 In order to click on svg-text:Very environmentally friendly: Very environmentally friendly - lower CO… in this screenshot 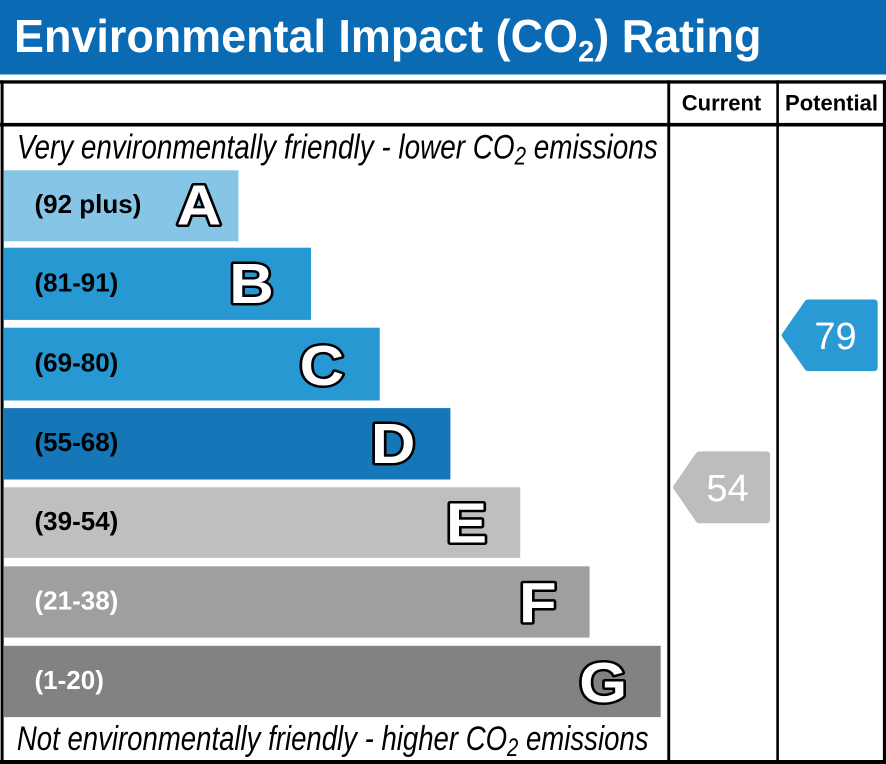, I will do `click(337, 149)`.